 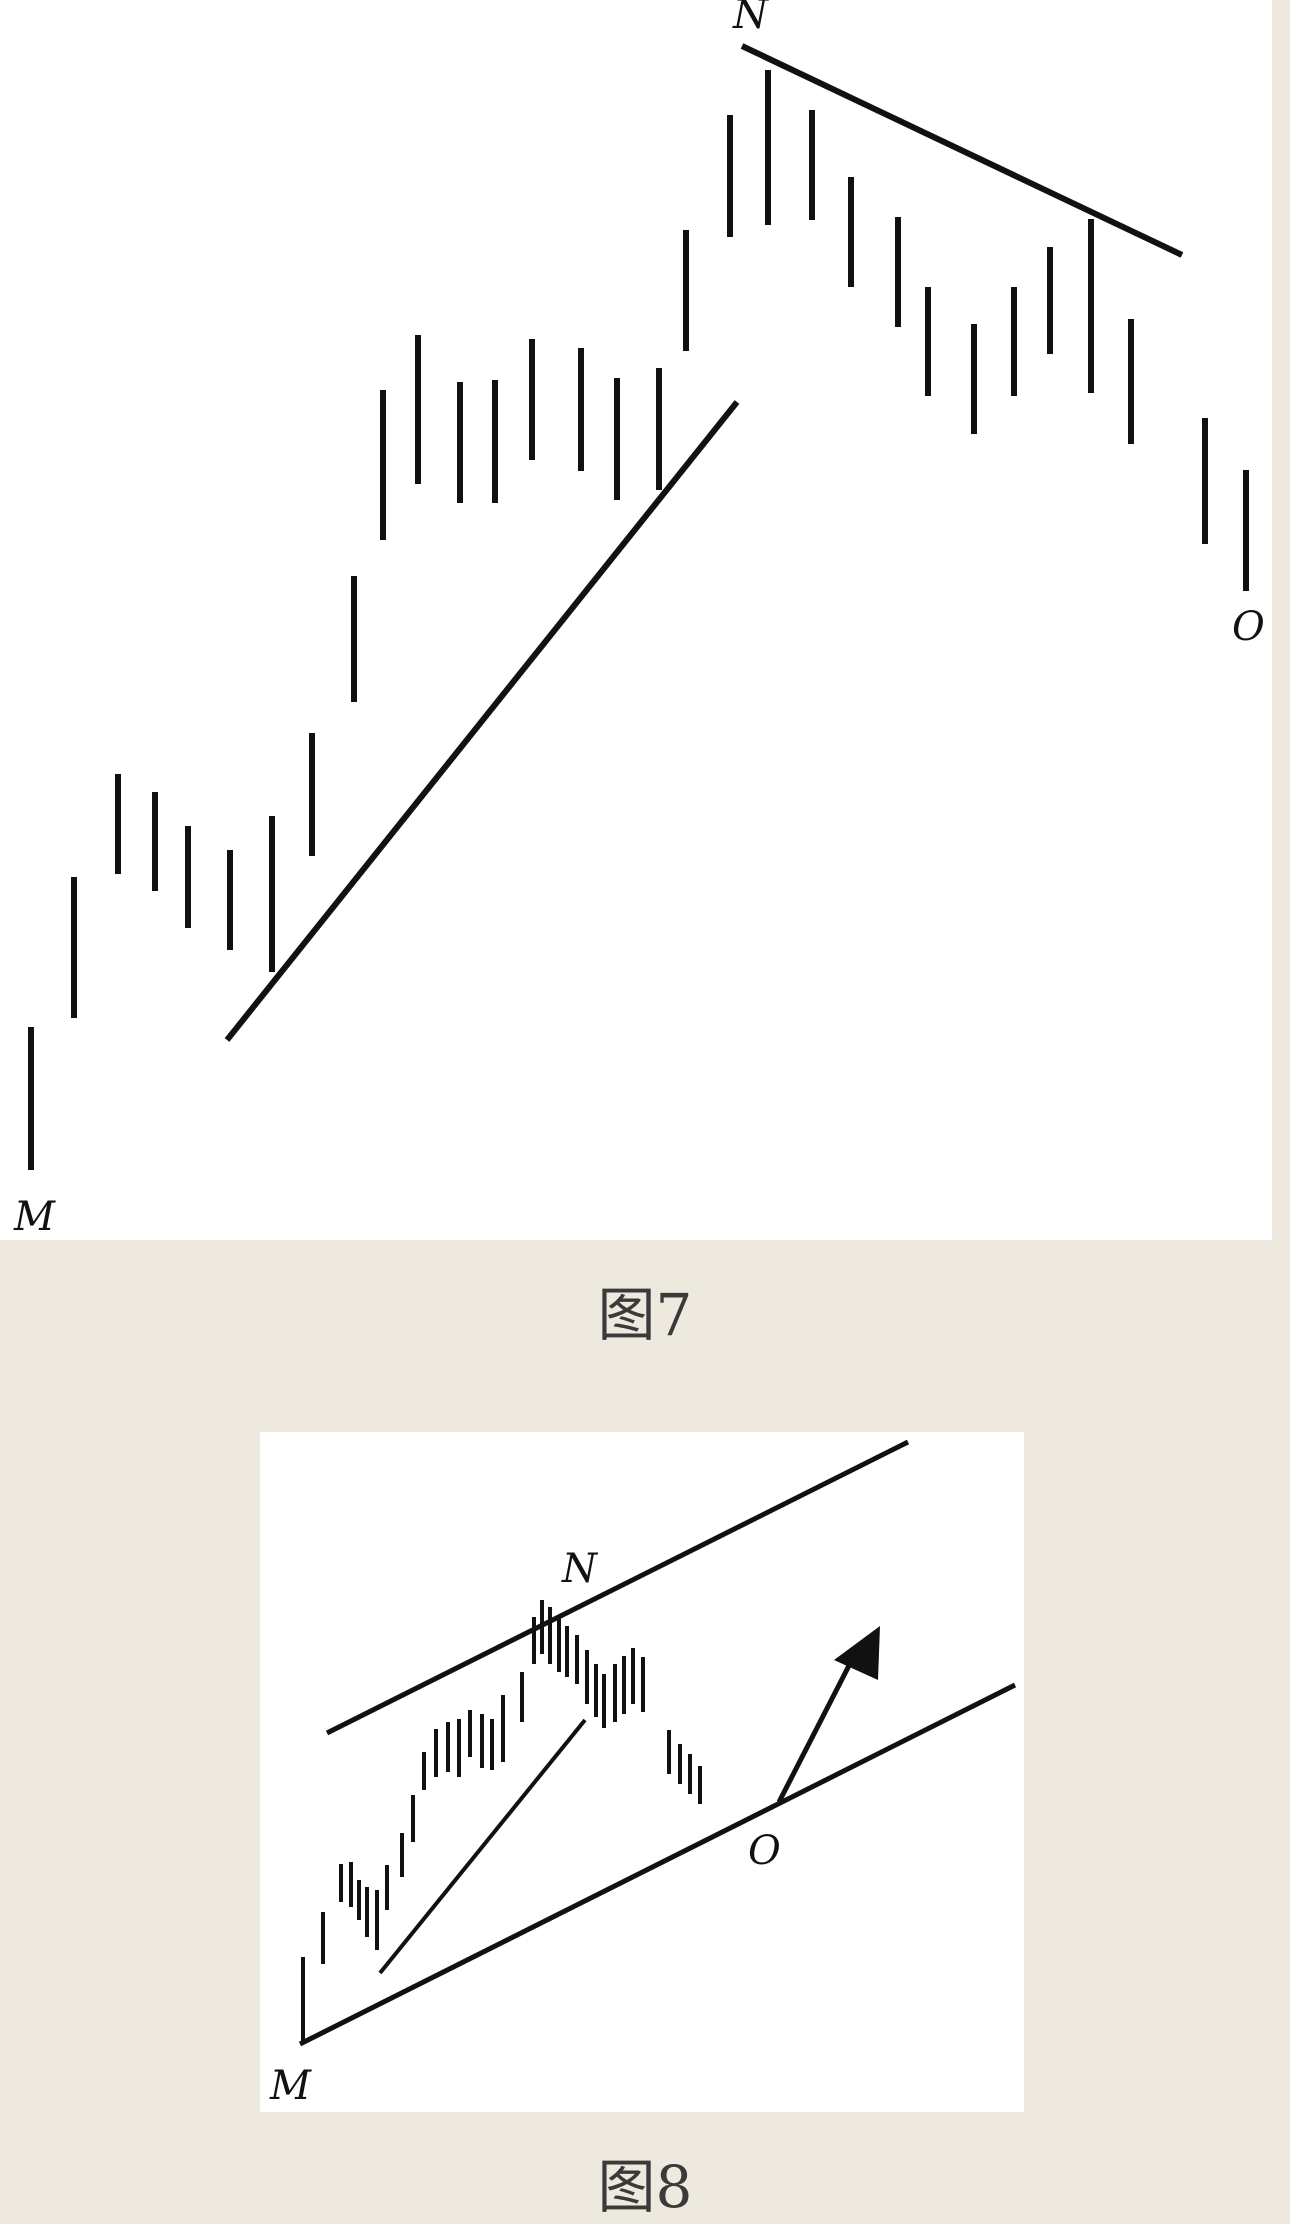 I want to click on figure-7-caption: 图7, so click(x=645, y=1315).